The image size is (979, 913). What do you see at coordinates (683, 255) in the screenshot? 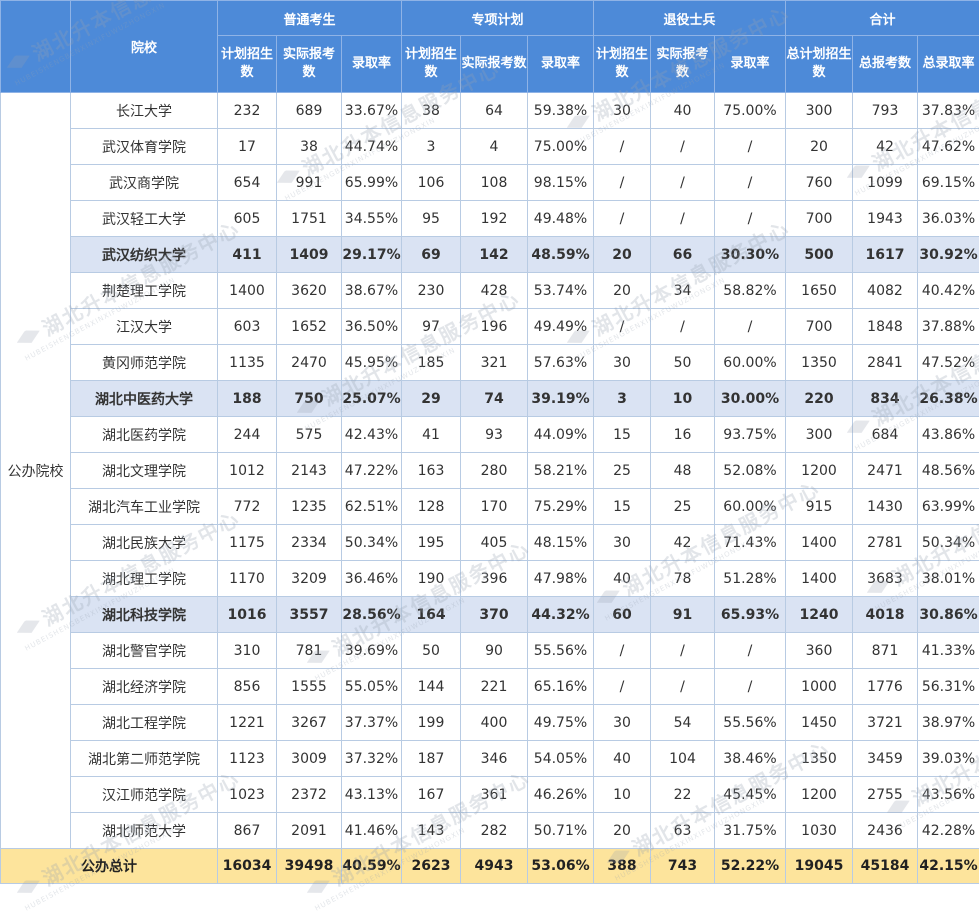
I see `value-cell: 66` at bounding box center [683, 255].